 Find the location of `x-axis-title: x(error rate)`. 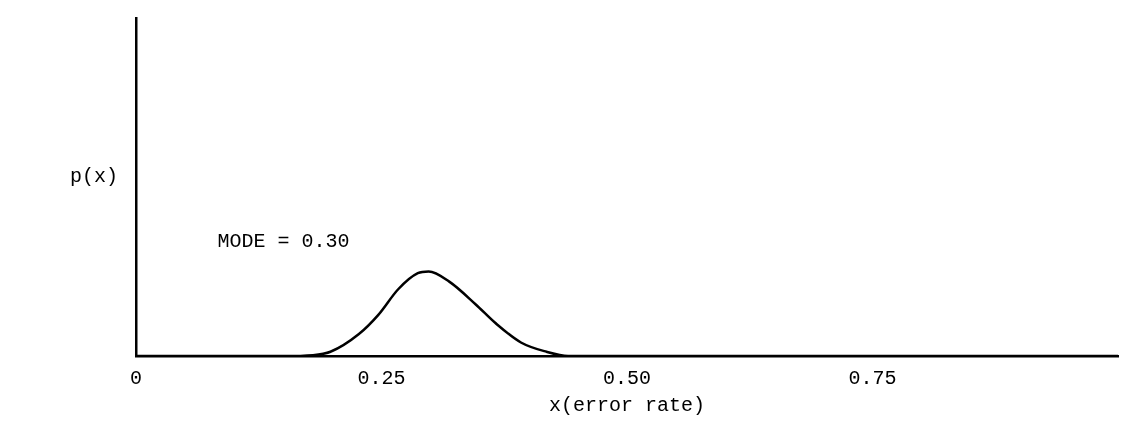

x-axis-title: x(error rate) is located at coordinates (627, 406).